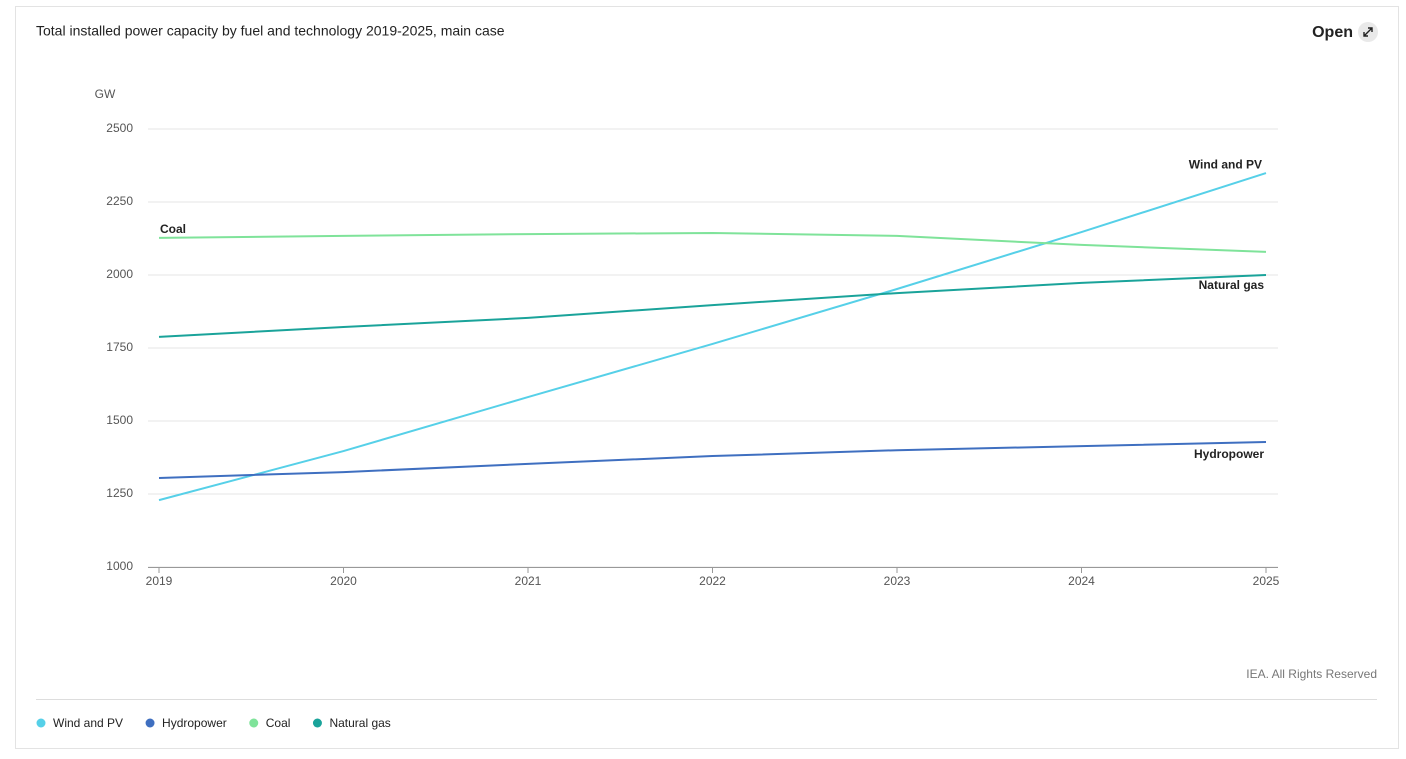  I want to click on y-tick-label: 2250, so click(119, 201).